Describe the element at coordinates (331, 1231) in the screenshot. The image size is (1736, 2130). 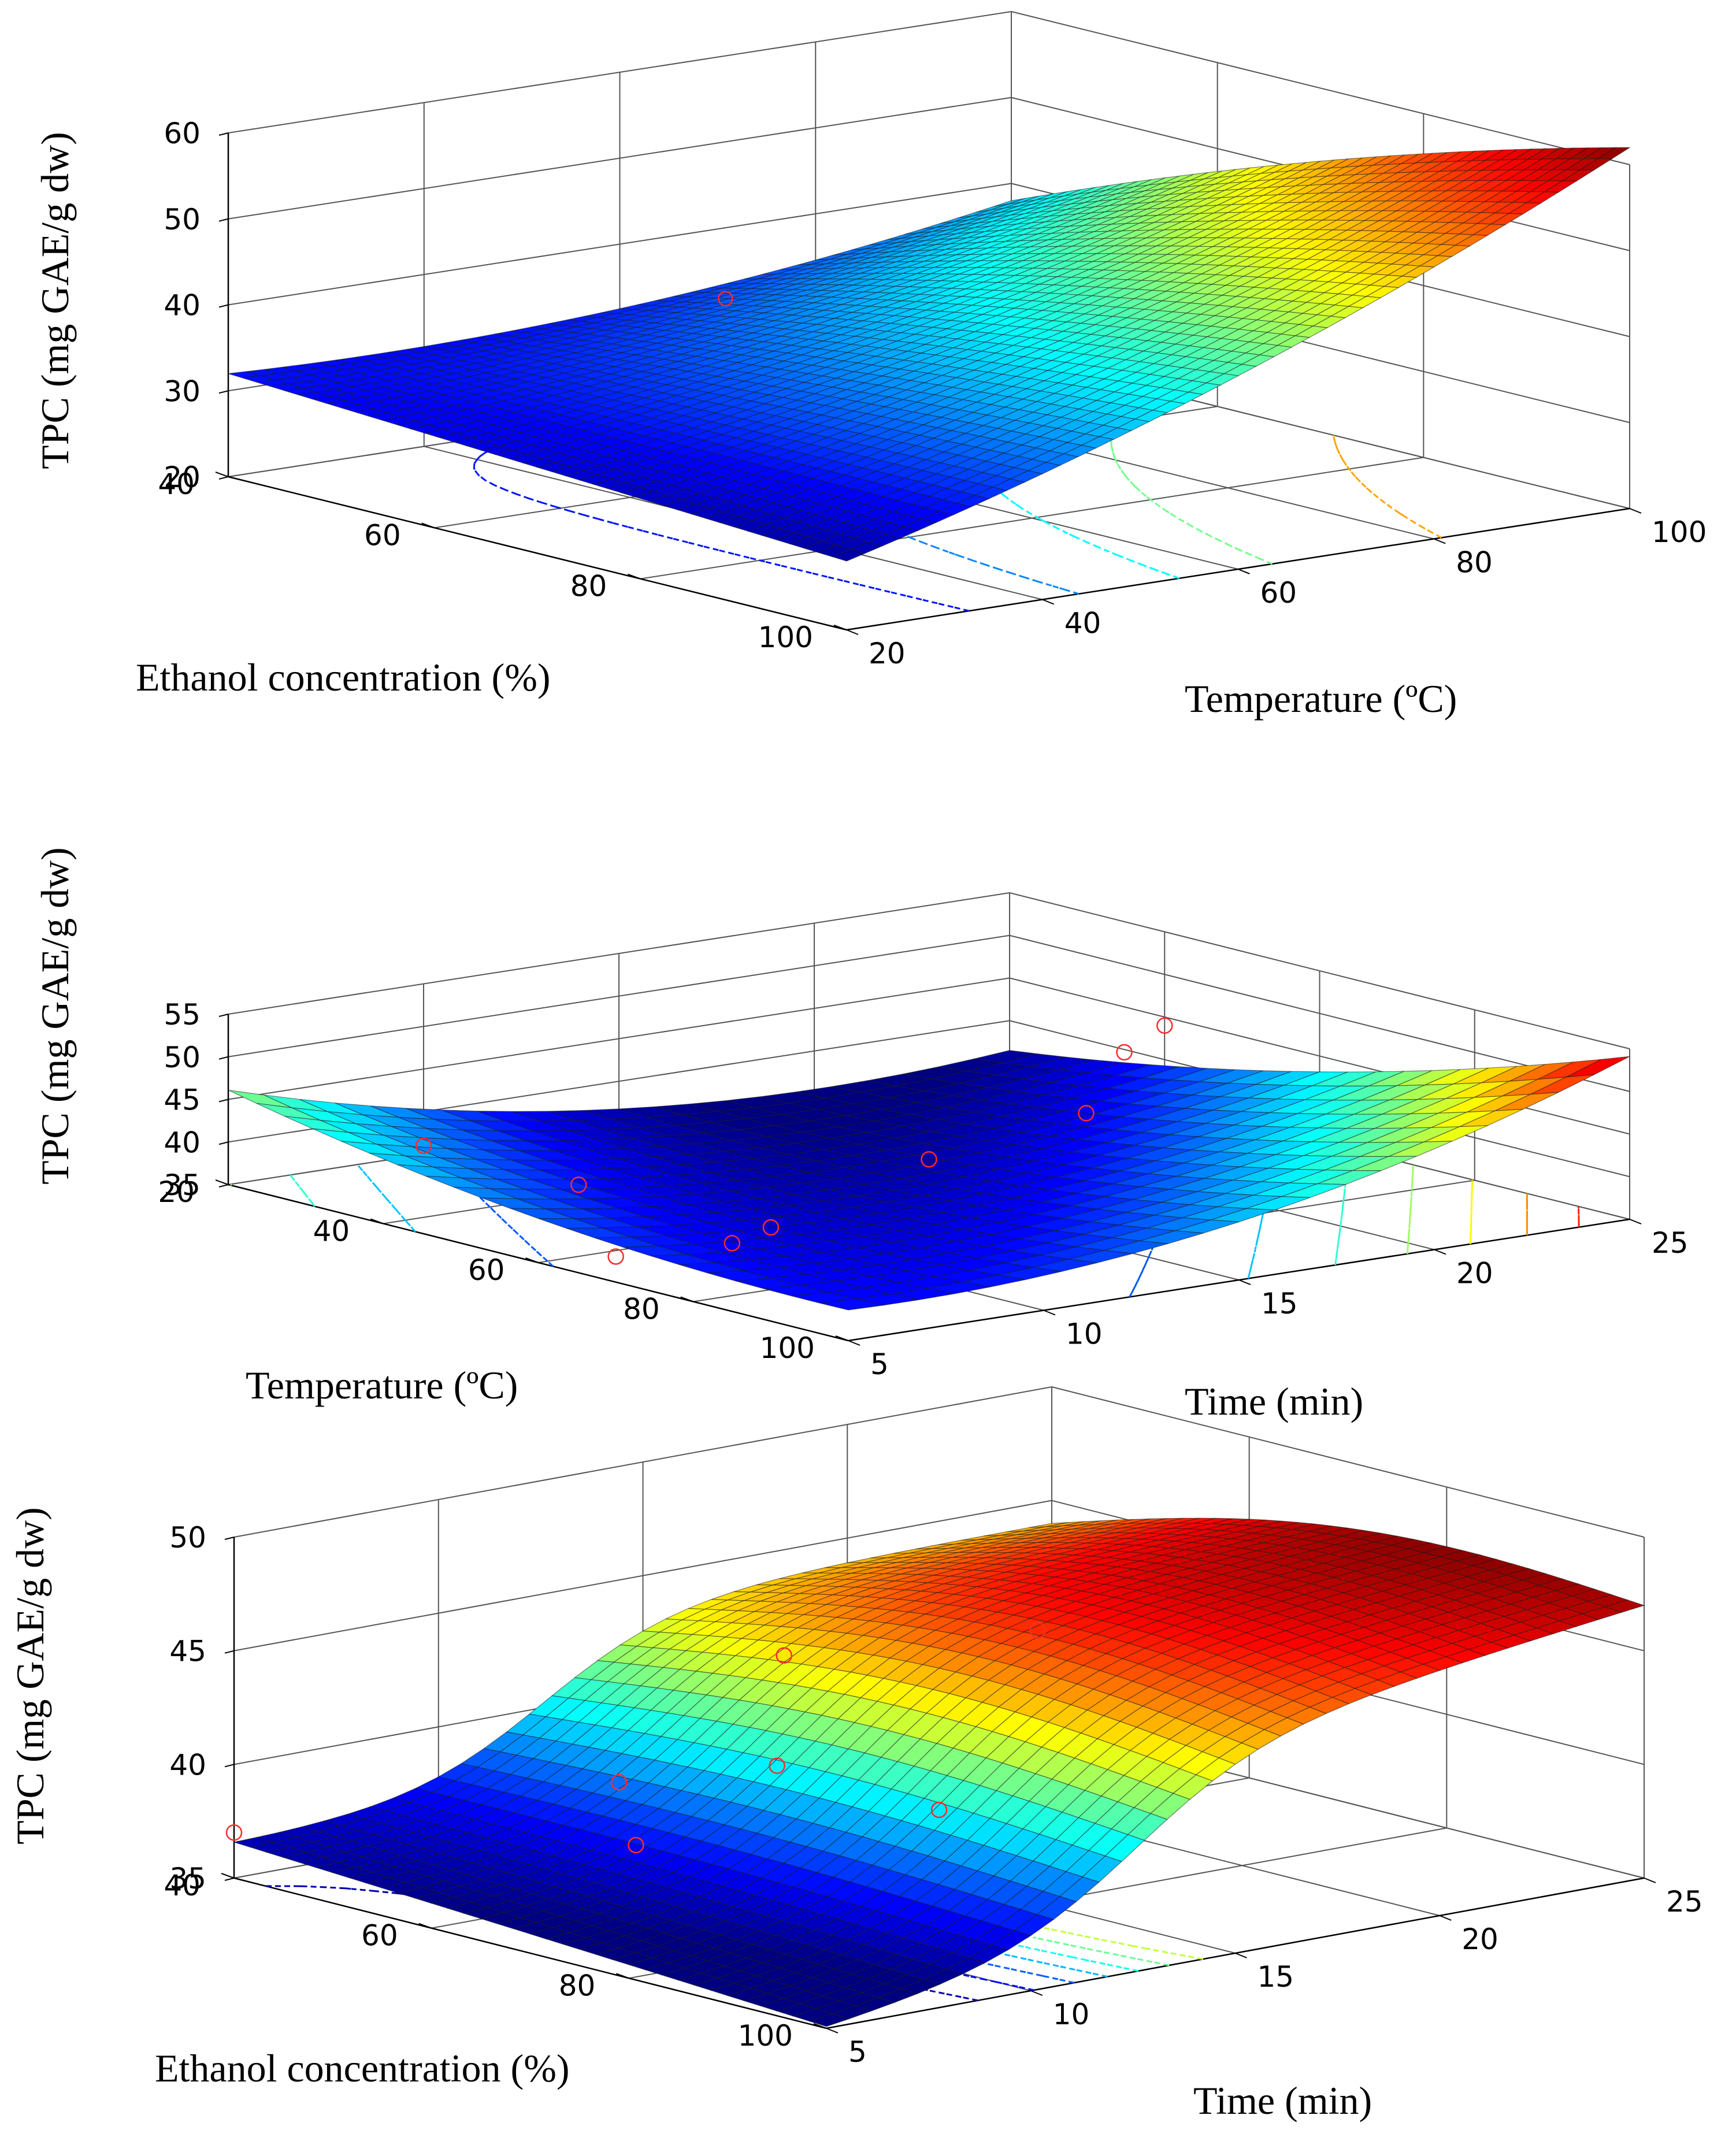
I see `x-tick-label: 40` at that location.